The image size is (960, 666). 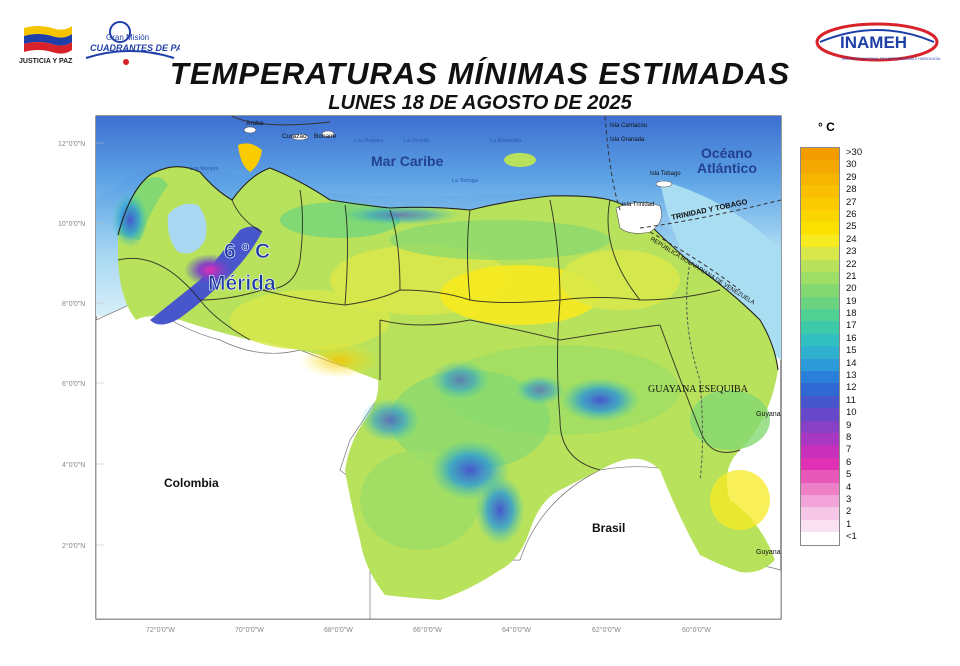 I want to click on legend-colorbar, so click(x=820, y=346).